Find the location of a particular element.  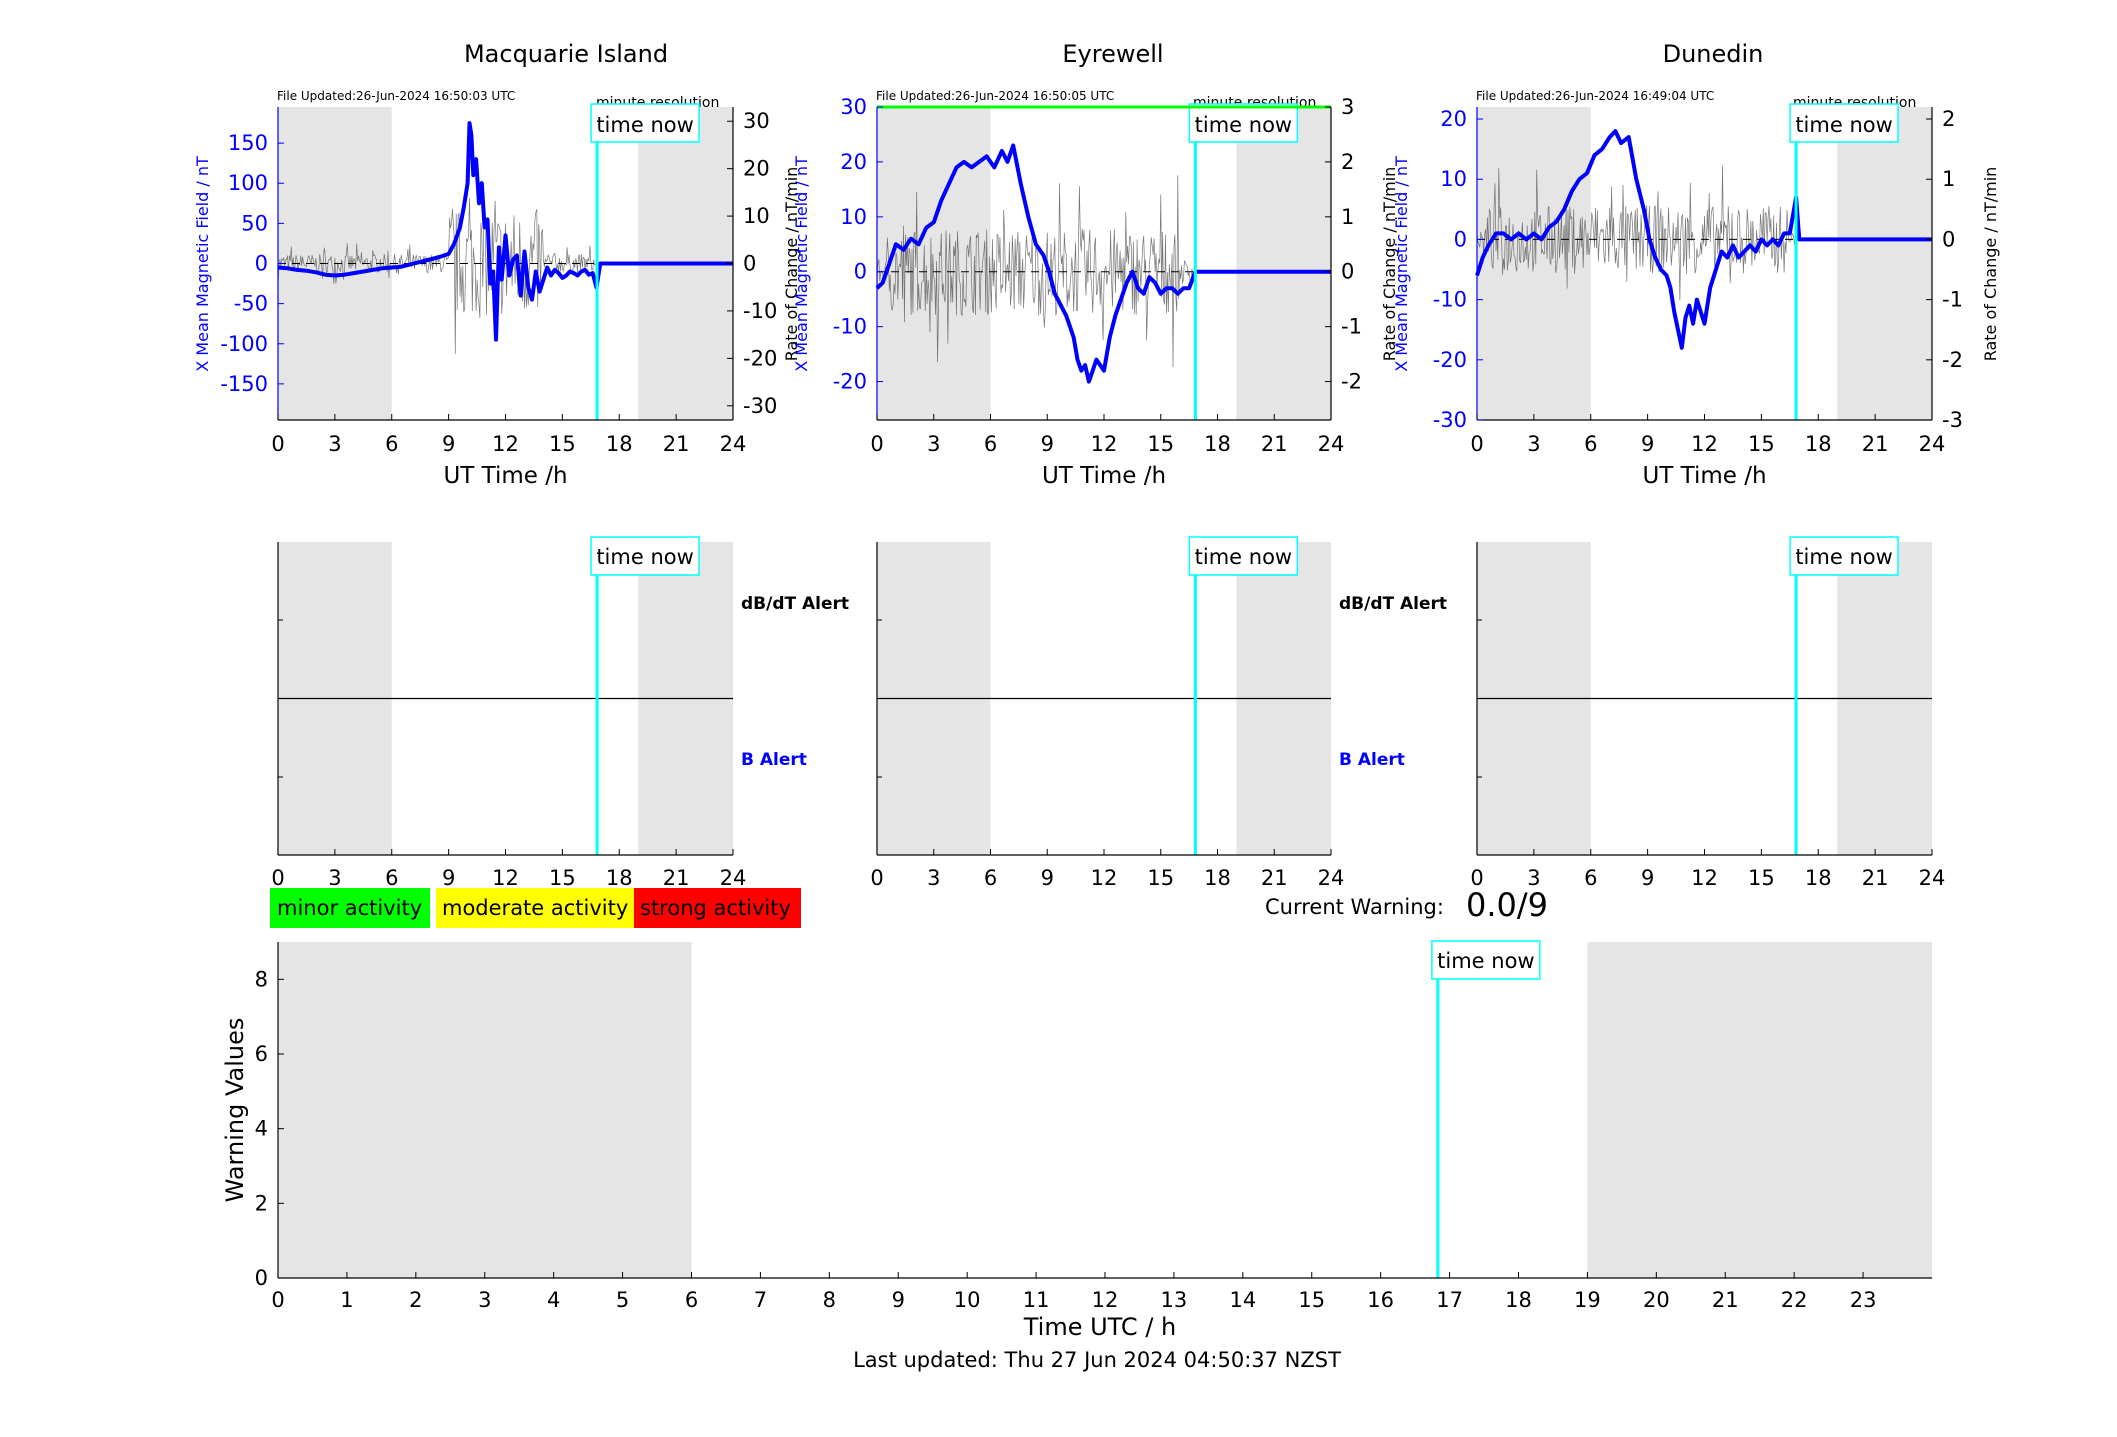

x-tick-label: 16 is located at coordinates (1380, 1300).